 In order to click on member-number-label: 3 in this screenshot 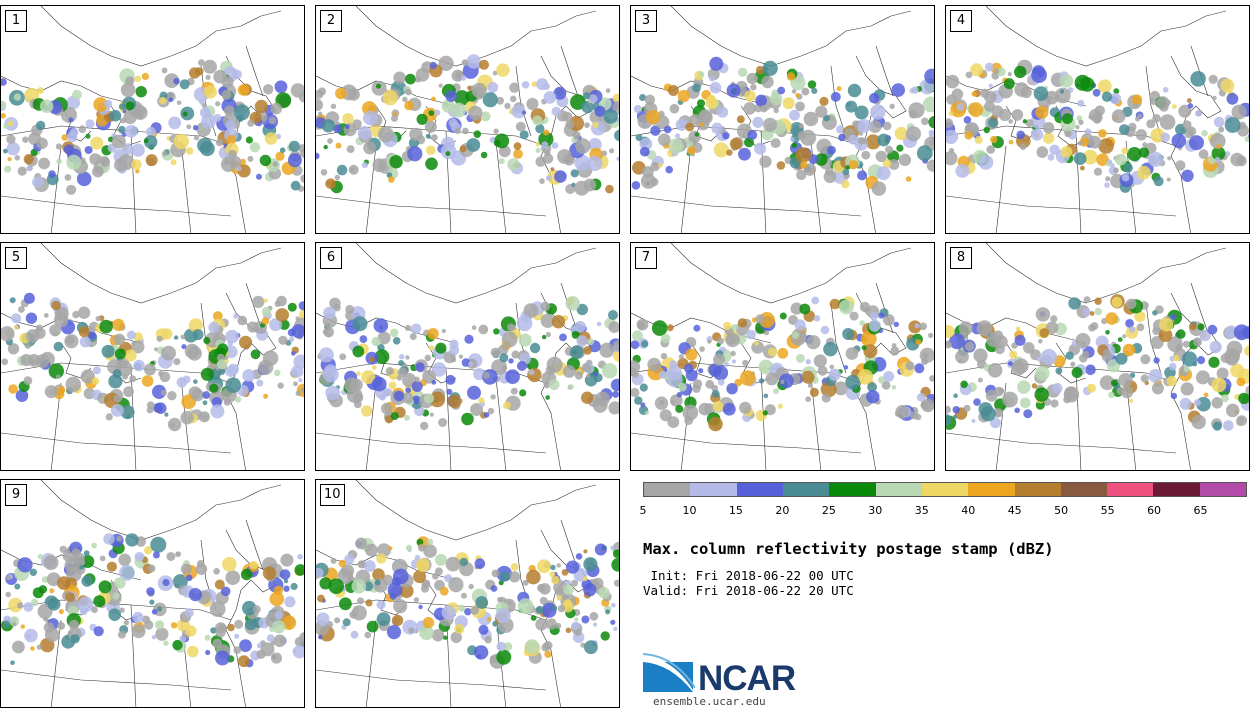, I will do `click(646, 21)`.